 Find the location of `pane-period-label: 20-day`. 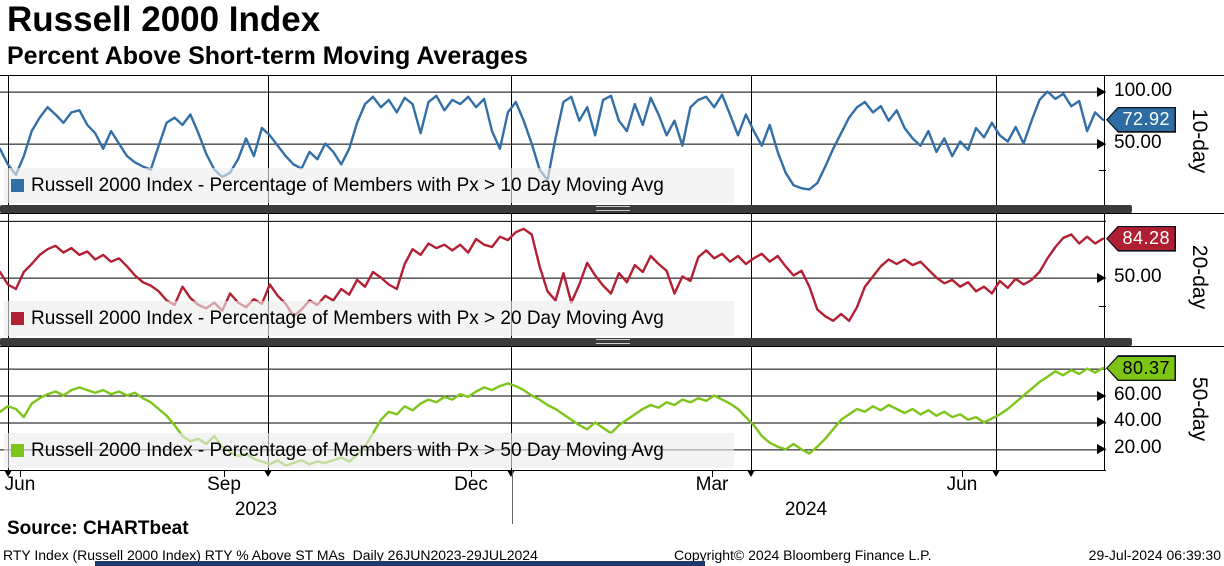

pane-period-label: 20-day is located at coordinates (1199, 276).